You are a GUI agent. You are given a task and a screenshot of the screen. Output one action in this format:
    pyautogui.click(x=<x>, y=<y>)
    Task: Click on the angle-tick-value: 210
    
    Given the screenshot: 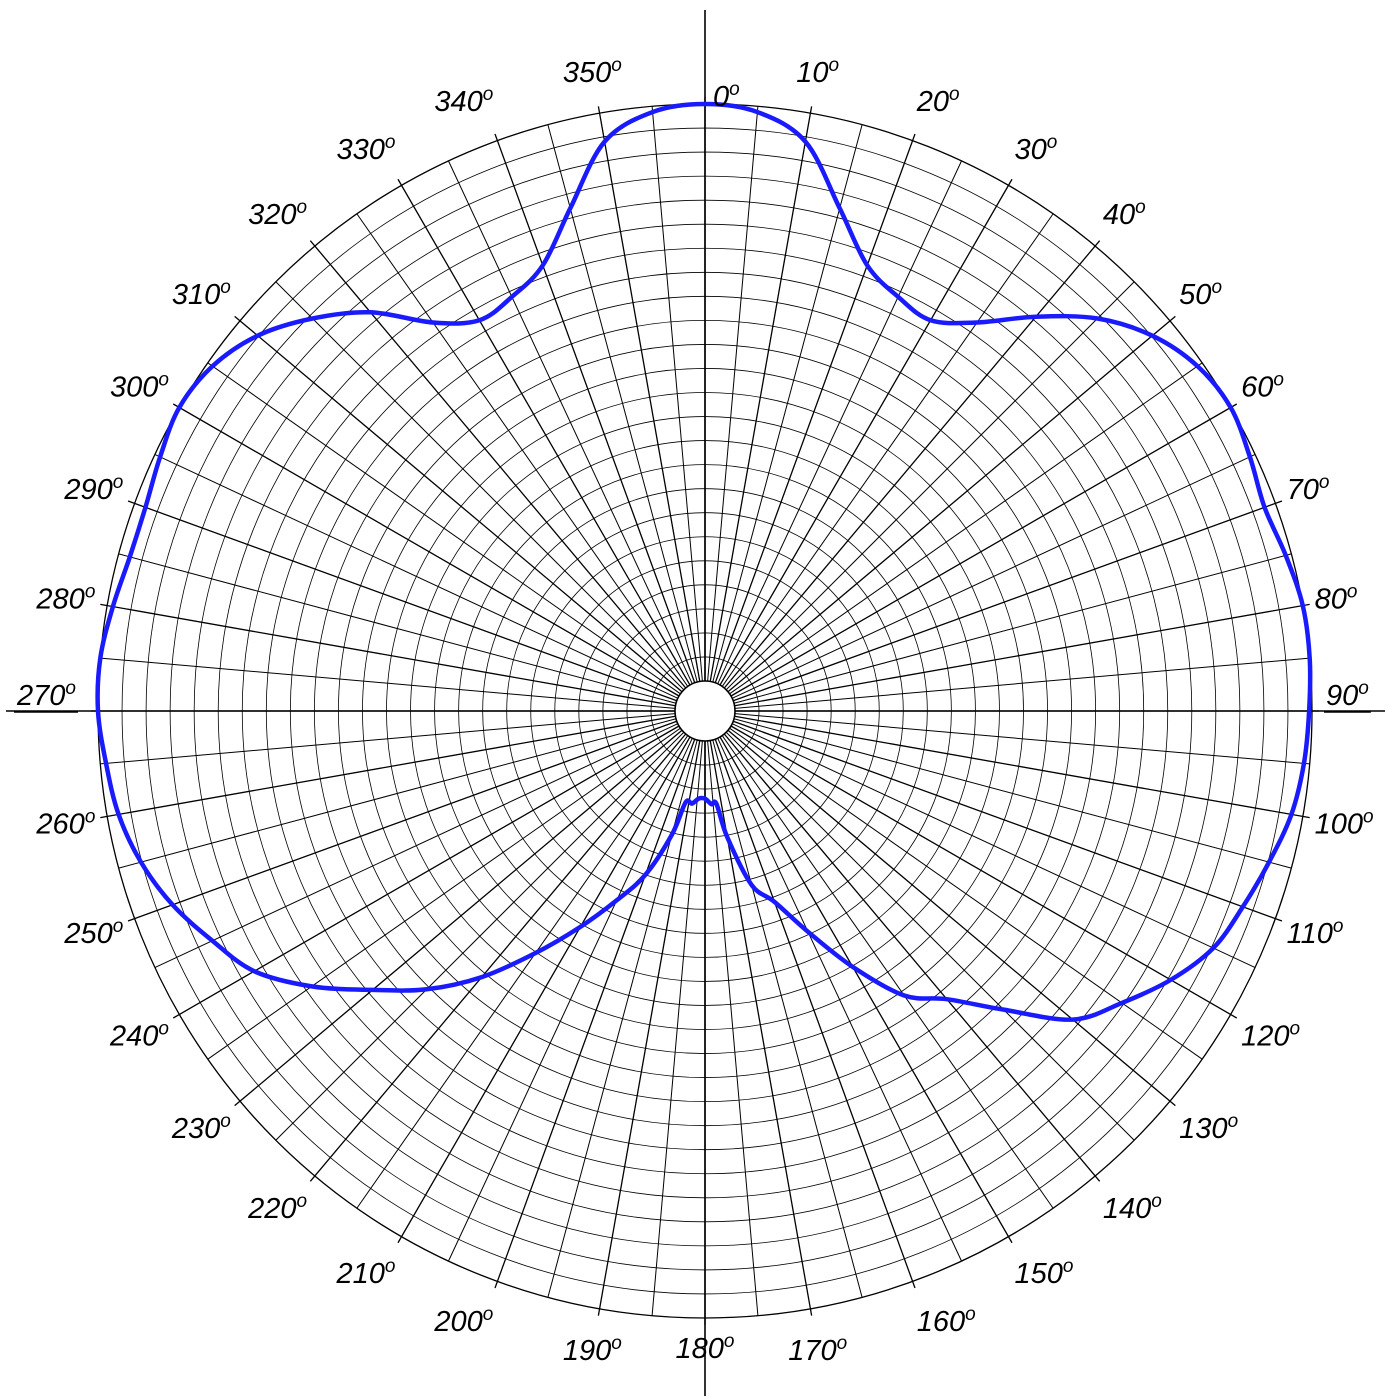 What is the action you would take?
    pyautogui.click(x=360, y=1274)
    